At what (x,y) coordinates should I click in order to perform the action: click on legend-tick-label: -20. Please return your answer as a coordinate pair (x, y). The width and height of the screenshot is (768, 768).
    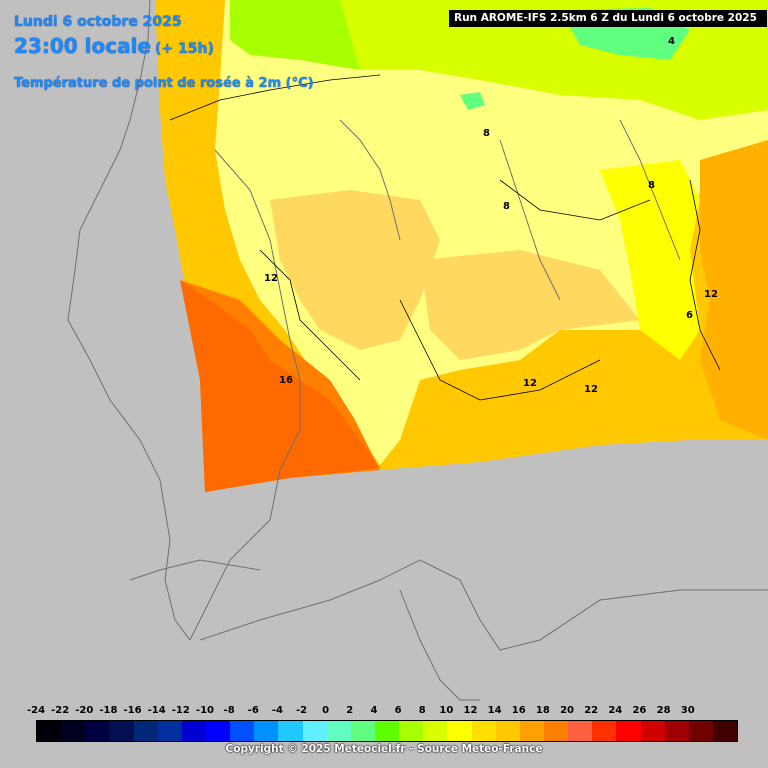
    Looking at the image, I should click on (84, 710).